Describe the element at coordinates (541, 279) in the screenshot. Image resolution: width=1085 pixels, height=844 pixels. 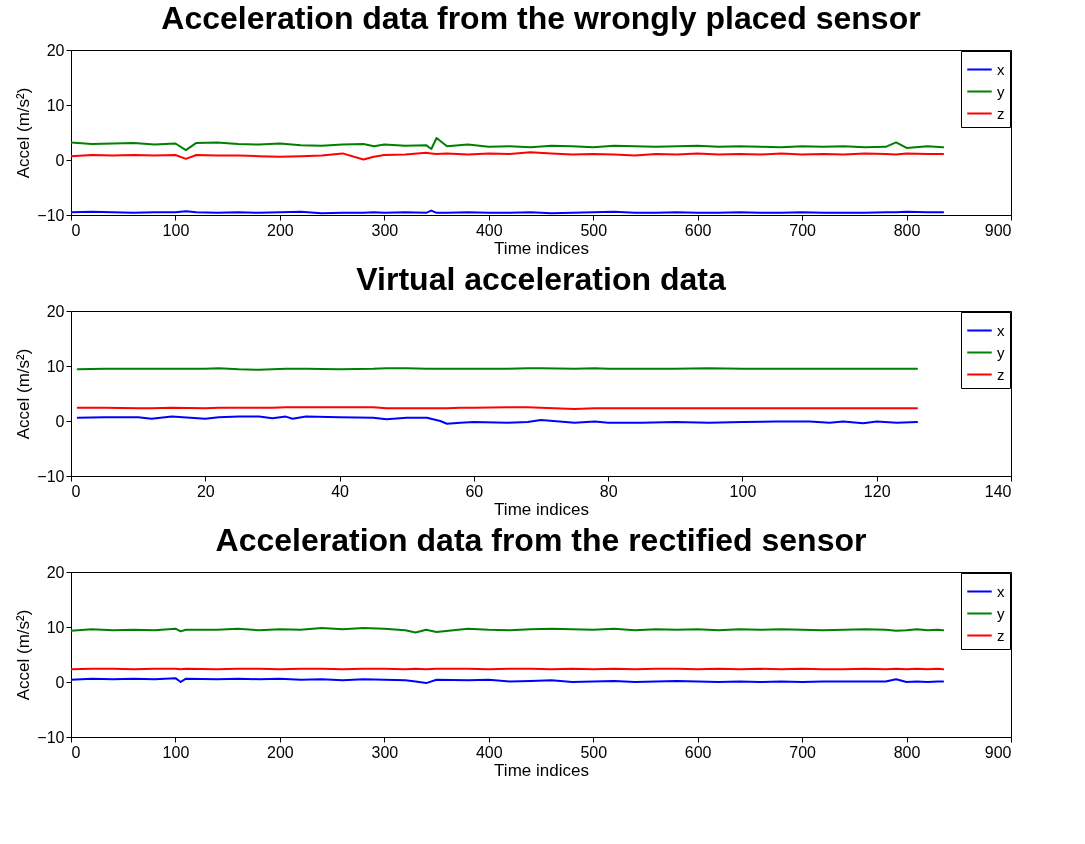
I see `chart-title: Virtual acceleration data` at that location.